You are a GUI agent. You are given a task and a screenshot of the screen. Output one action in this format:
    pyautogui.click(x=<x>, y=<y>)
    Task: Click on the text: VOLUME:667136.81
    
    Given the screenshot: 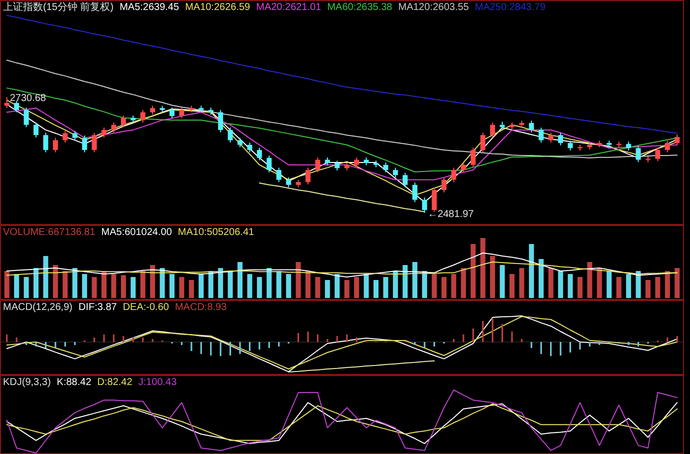 What is the action you would take?
    pyautogui.click(x=49, y=232)
    